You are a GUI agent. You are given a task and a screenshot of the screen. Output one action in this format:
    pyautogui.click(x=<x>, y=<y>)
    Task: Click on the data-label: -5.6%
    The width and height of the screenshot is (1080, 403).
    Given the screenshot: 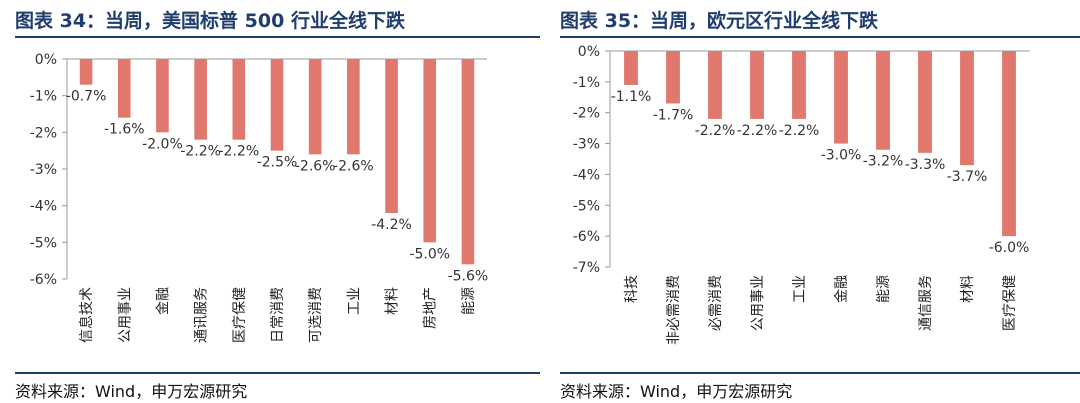 What is the action you would take?
    pyautogui.click(x=468, y=276)
    